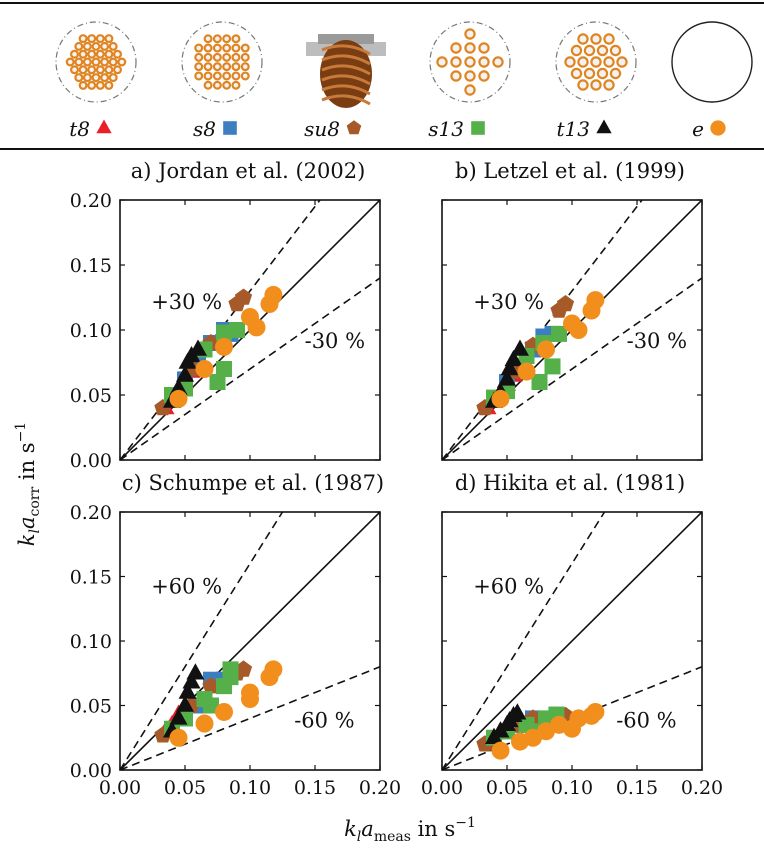 This screenshot has height=850, width=764. I want to click on panel-a-ytick-label-1: 0.05, so click(91, 396).